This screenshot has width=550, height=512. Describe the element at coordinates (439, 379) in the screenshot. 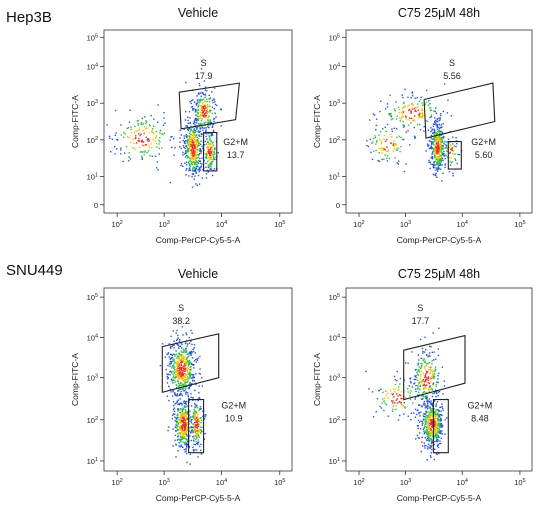

I see `plot-frame` at that location.